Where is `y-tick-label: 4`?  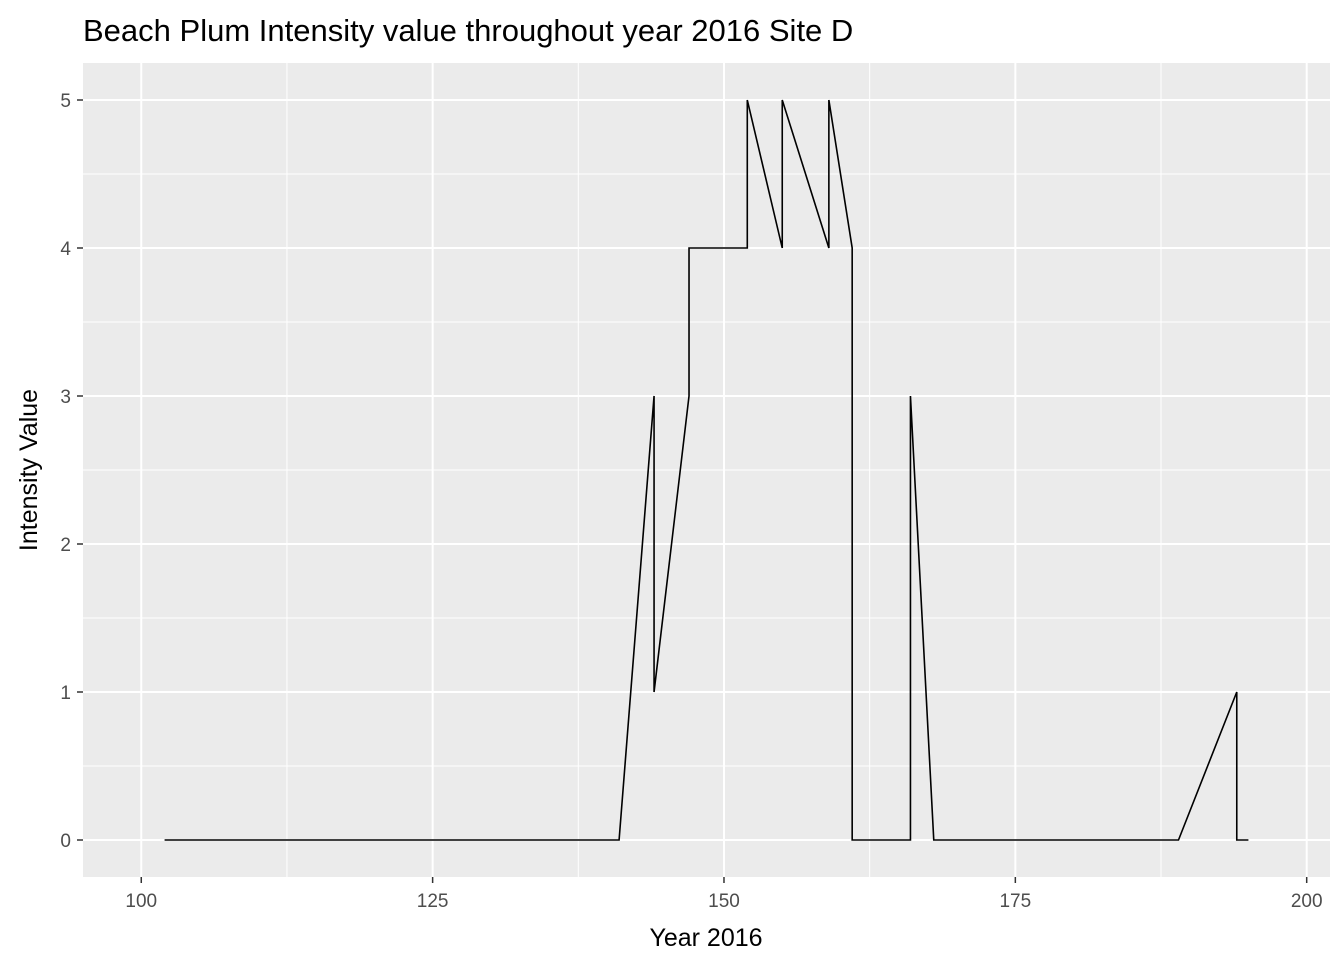
y-tick-label: 4 is located at coordinates (65, 249).